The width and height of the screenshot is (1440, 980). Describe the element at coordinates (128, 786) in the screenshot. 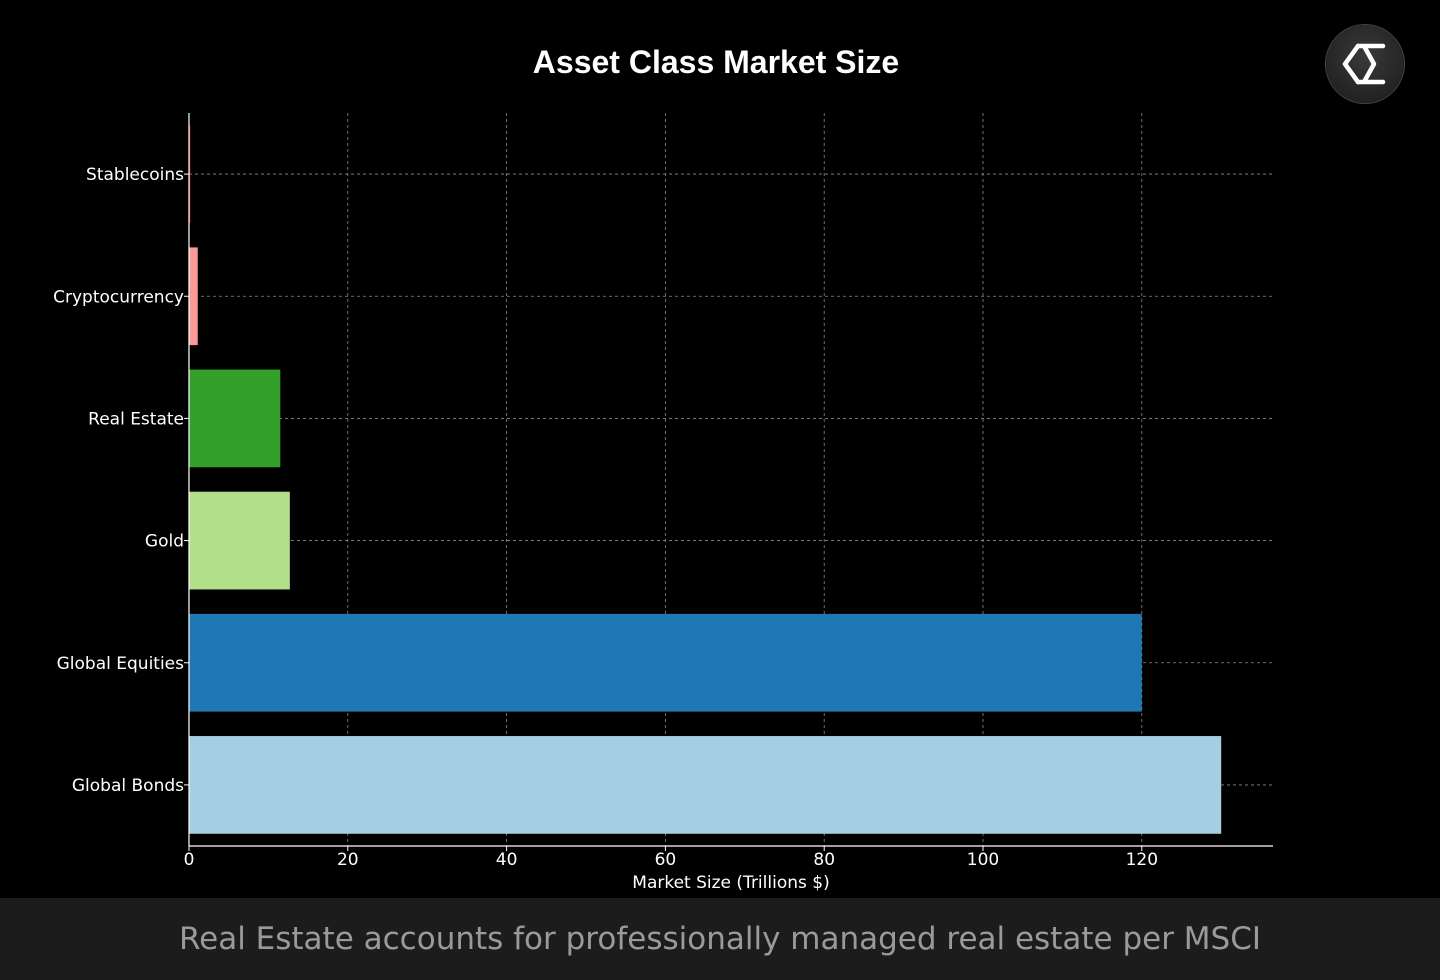

I see `y-tick-label: Global Bonds` at that location.